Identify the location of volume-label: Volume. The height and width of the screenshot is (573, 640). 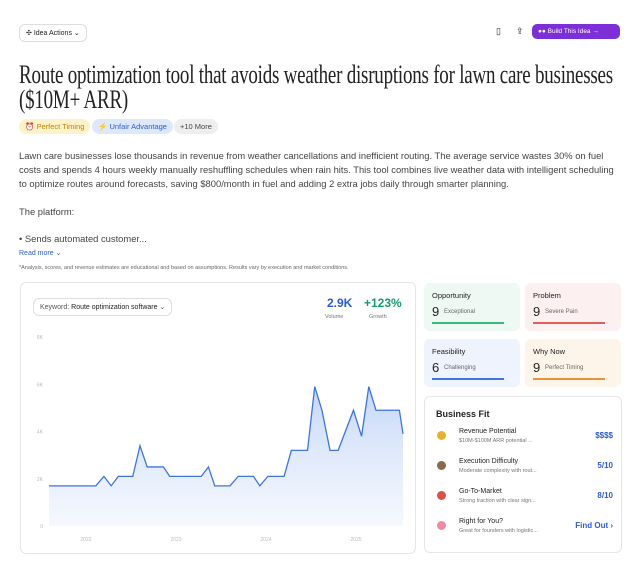
(334, 317).